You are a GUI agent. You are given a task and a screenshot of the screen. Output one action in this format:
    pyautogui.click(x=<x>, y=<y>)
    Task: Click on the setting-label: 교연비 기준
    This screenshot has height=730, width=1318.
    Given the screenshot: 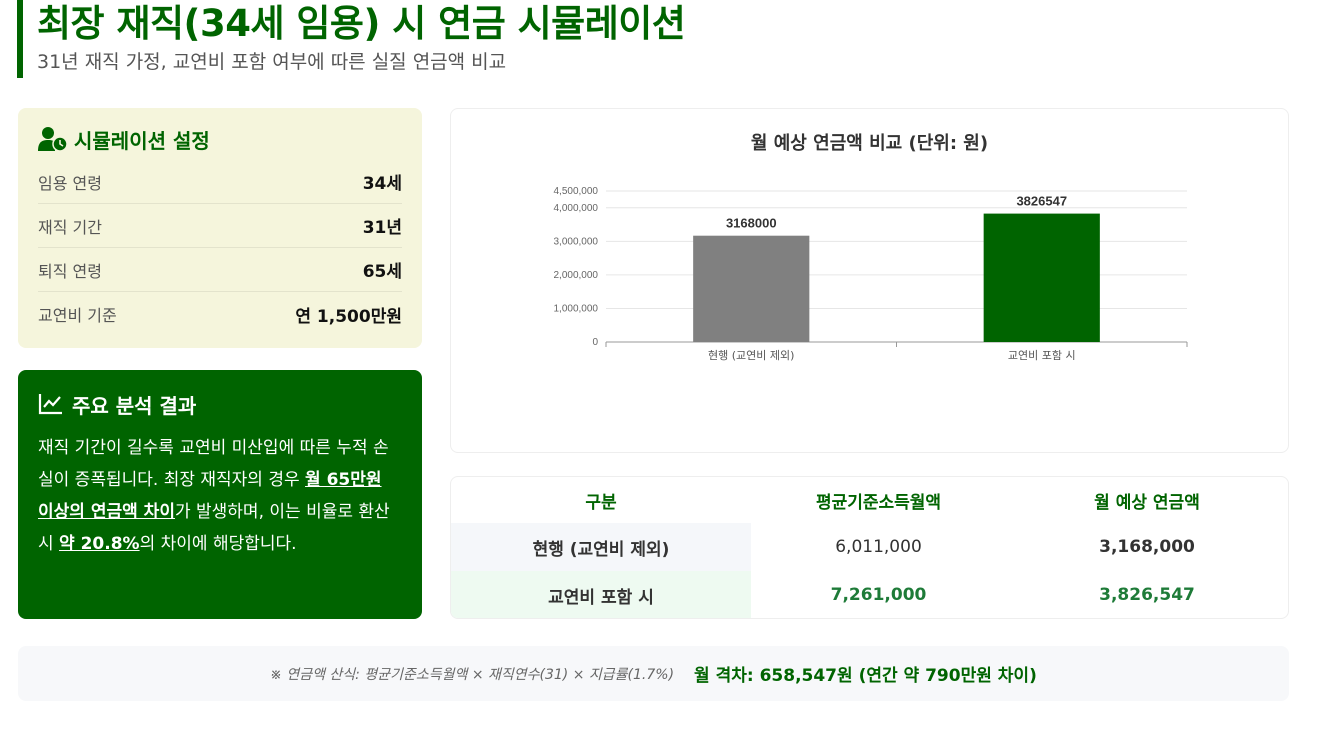 What is the action you would take?
    pyautogui.click(x=77, y=315)
    